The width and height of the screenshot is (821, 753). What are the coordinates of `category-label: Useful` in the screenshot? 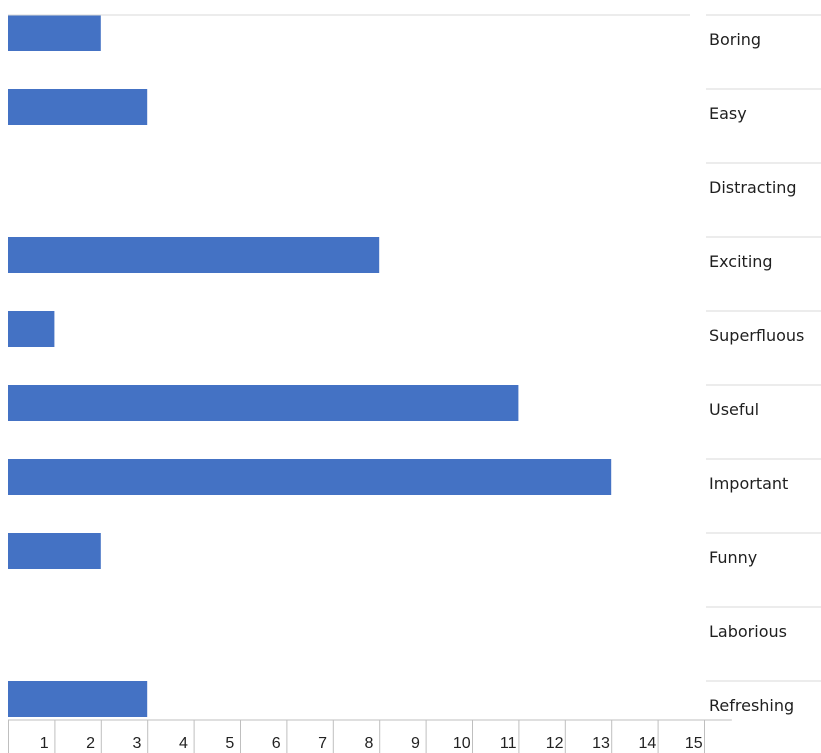 It's located at (734, 409).